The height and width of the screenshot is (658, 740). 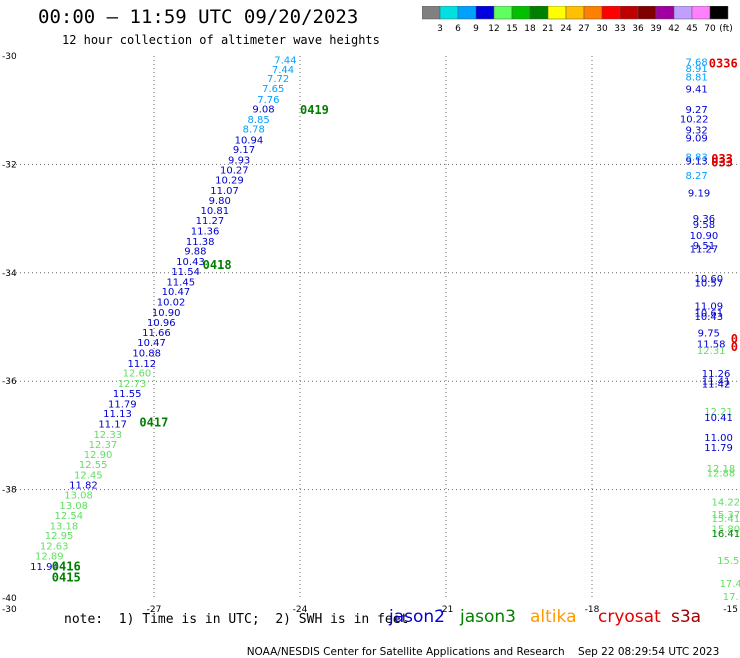 What do you see at coordinates (530, 29) in the screenshot?
I see `colorbar-tick-label: 18` at bounding box center [530, 29].